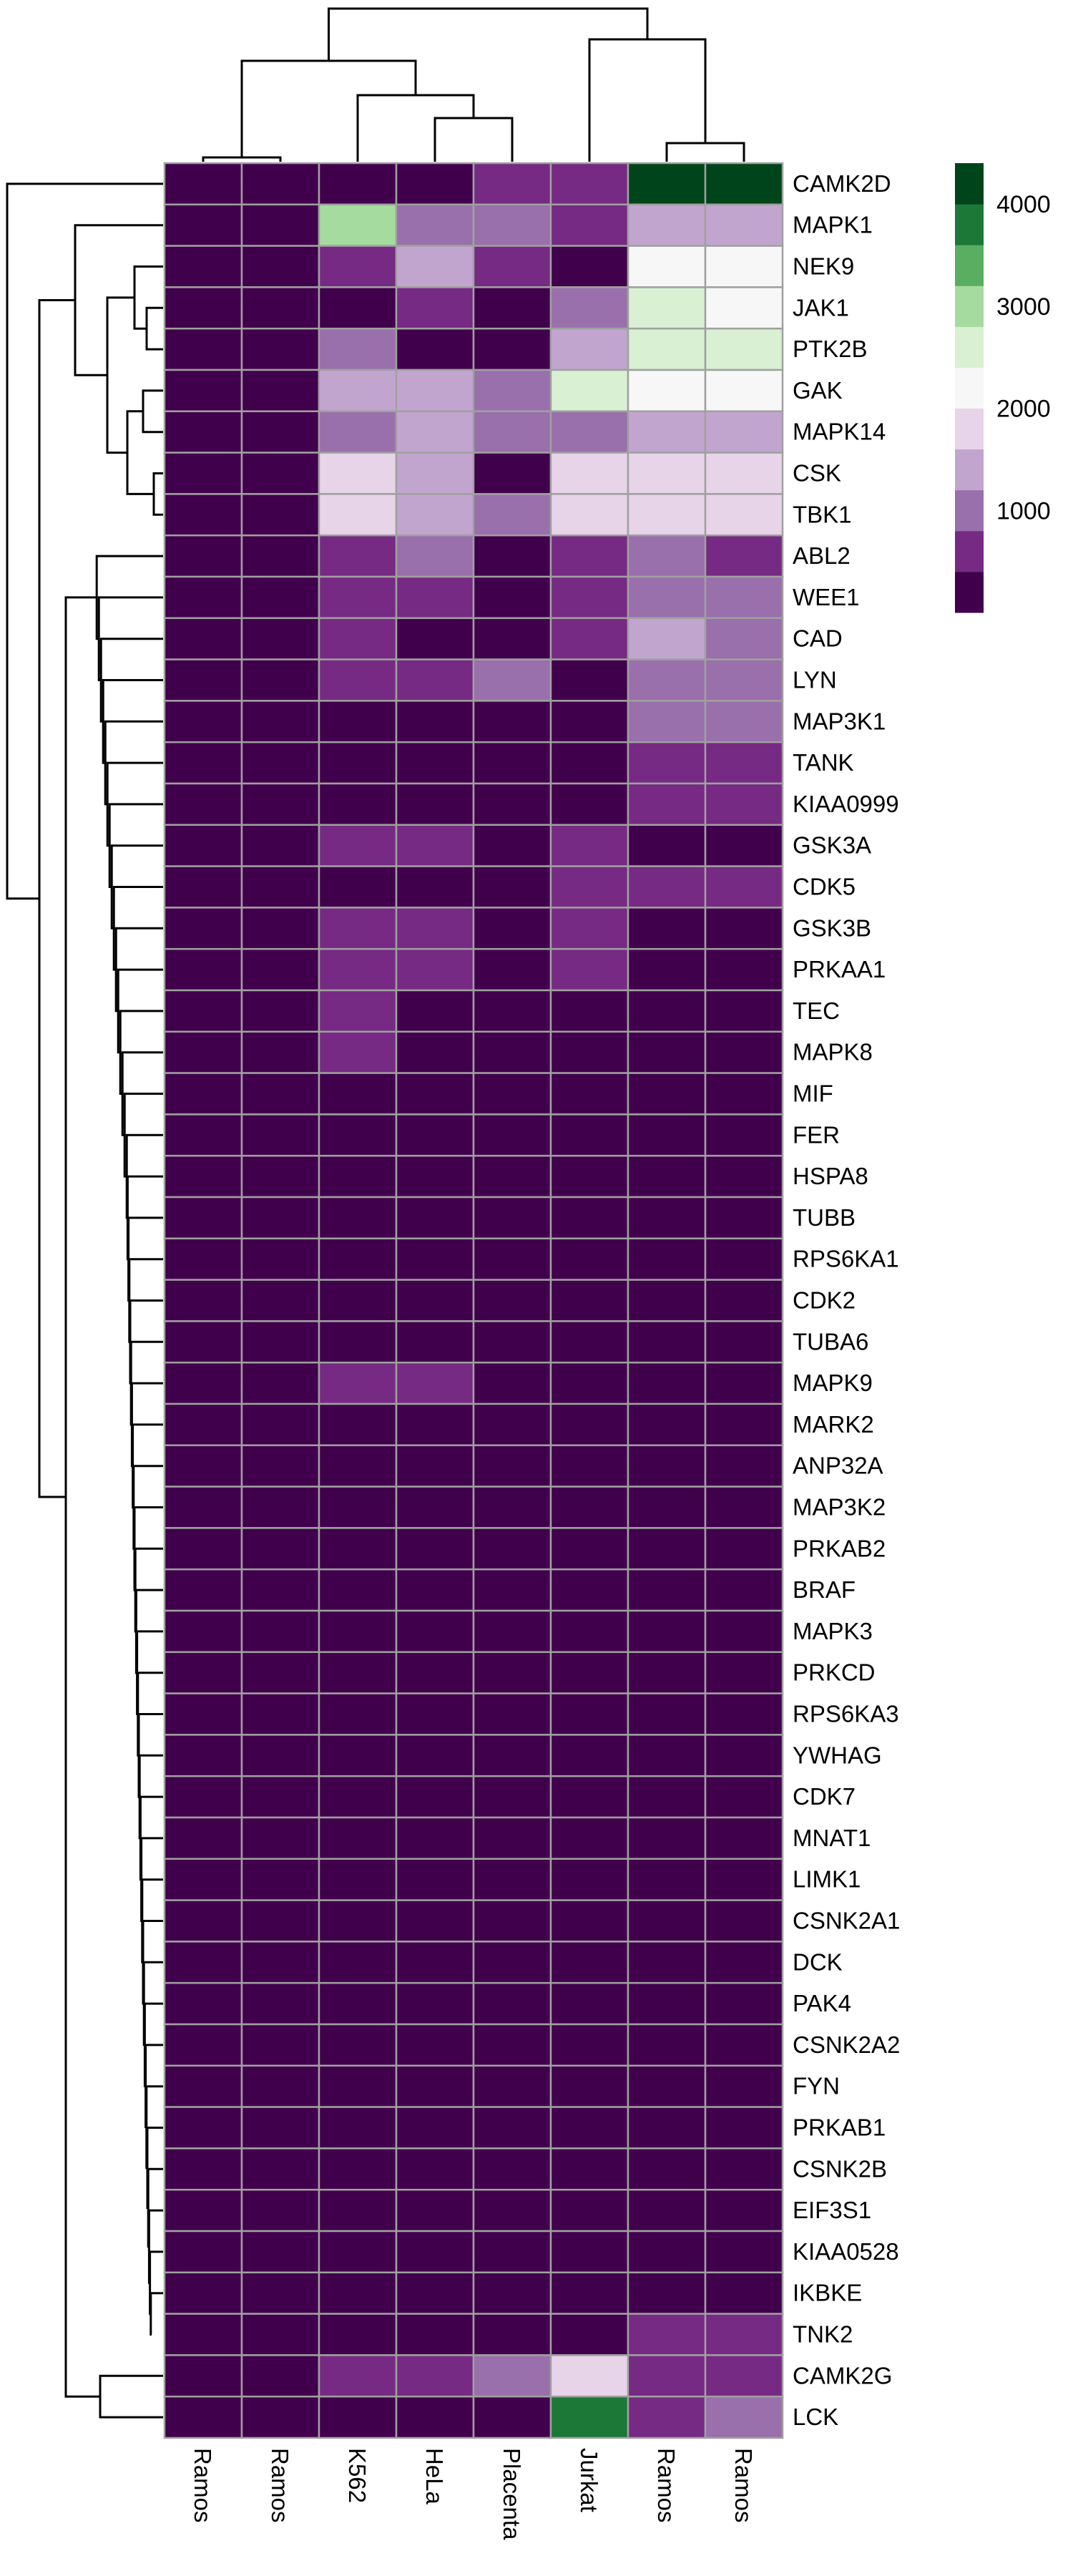  I want to click on heatmap-cell-gak-col5, so click(512, 391).